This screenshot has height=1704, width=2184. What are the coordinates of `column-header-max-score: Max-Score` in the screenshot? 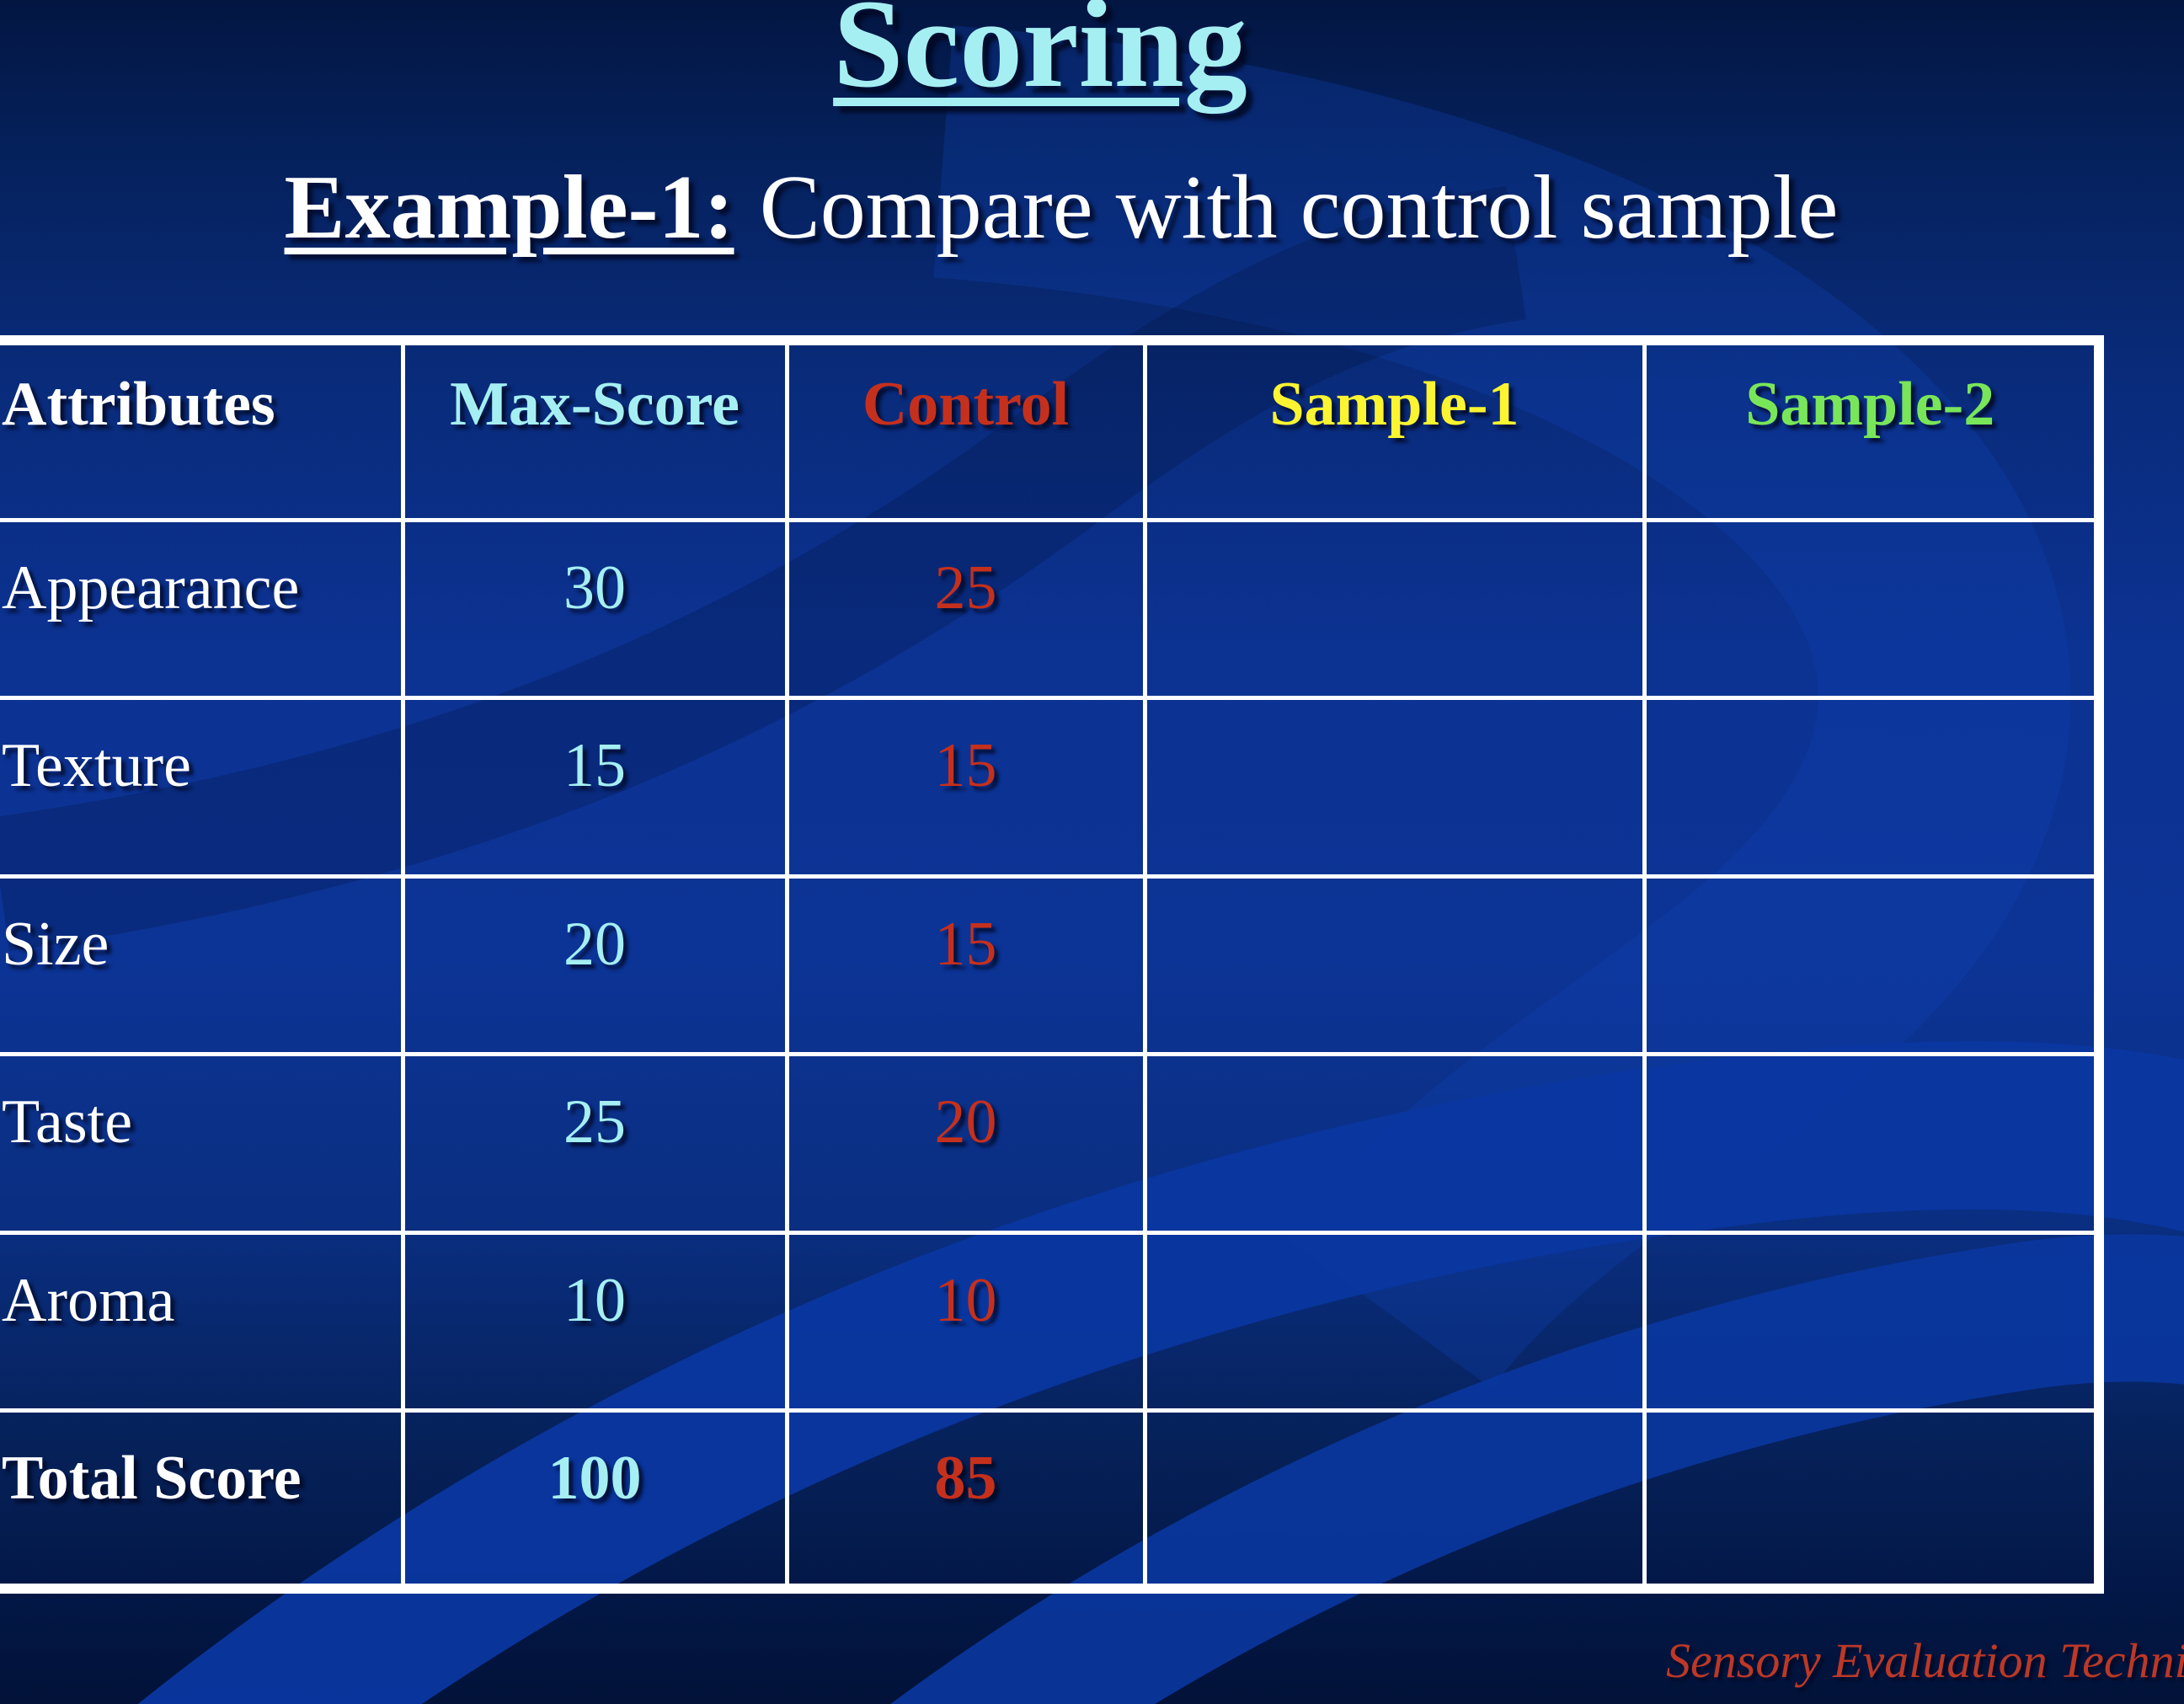 It's located at (594, 430).